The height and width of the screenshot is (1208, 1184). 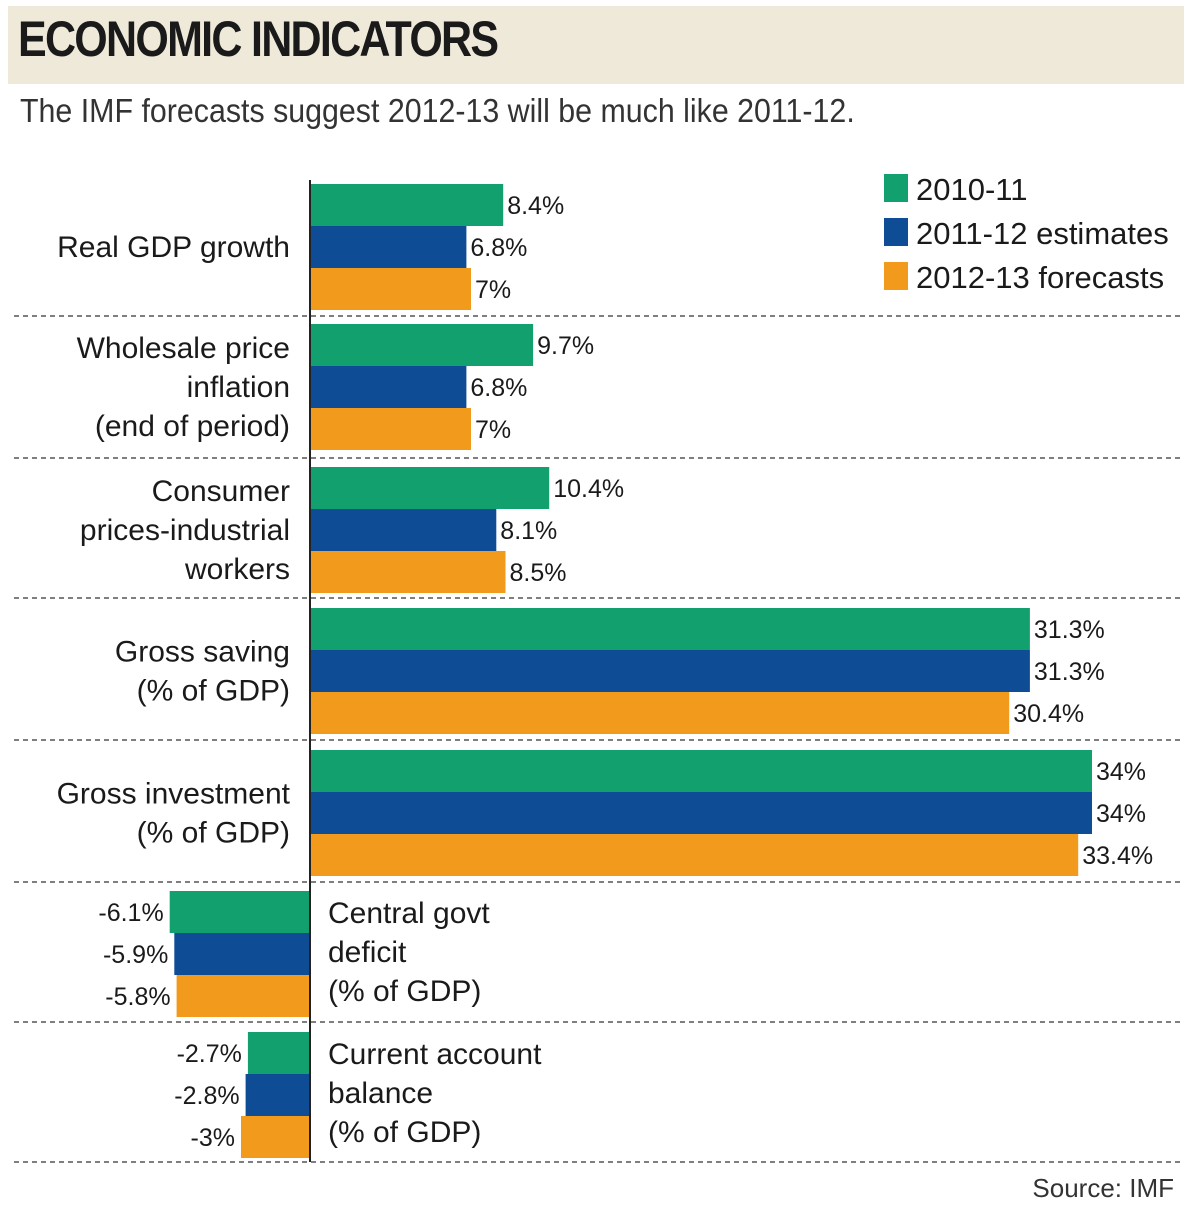 What do you see at coordinates (1042, 233) in the screenshot?
I see `legend-label: 2011-12 estimates` at bounding box center [1042, 233].